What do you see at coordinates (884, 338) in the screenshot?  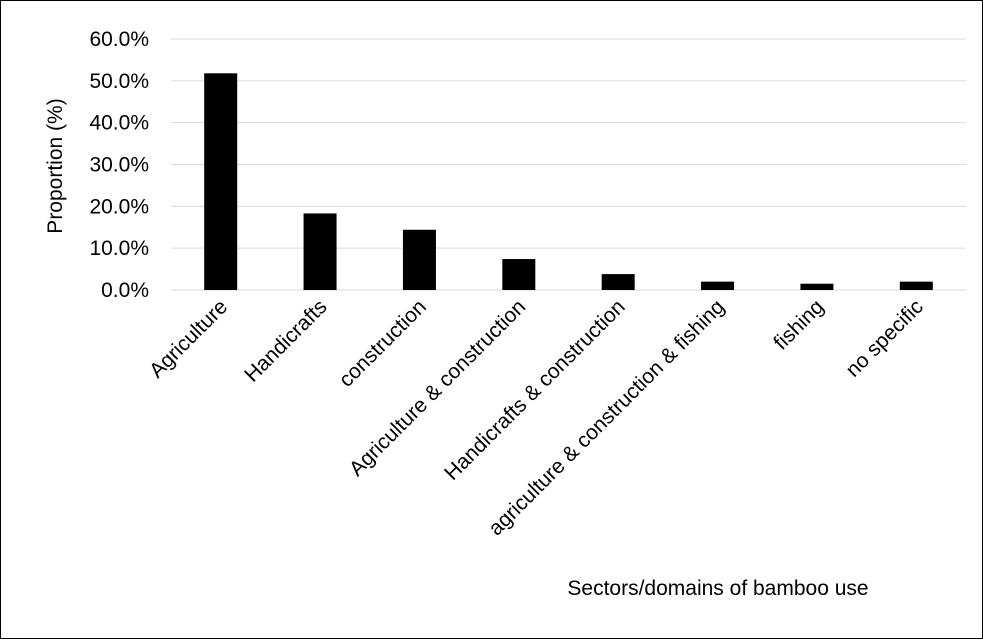 I see `x-tick-label: no specific` at bounding box center [884, 338].